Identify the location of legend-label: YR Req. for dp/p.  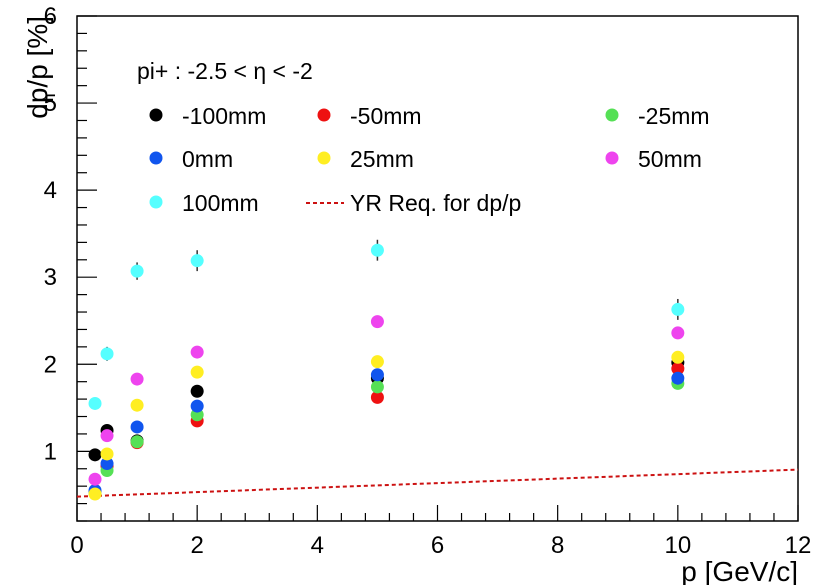
(435, 203).